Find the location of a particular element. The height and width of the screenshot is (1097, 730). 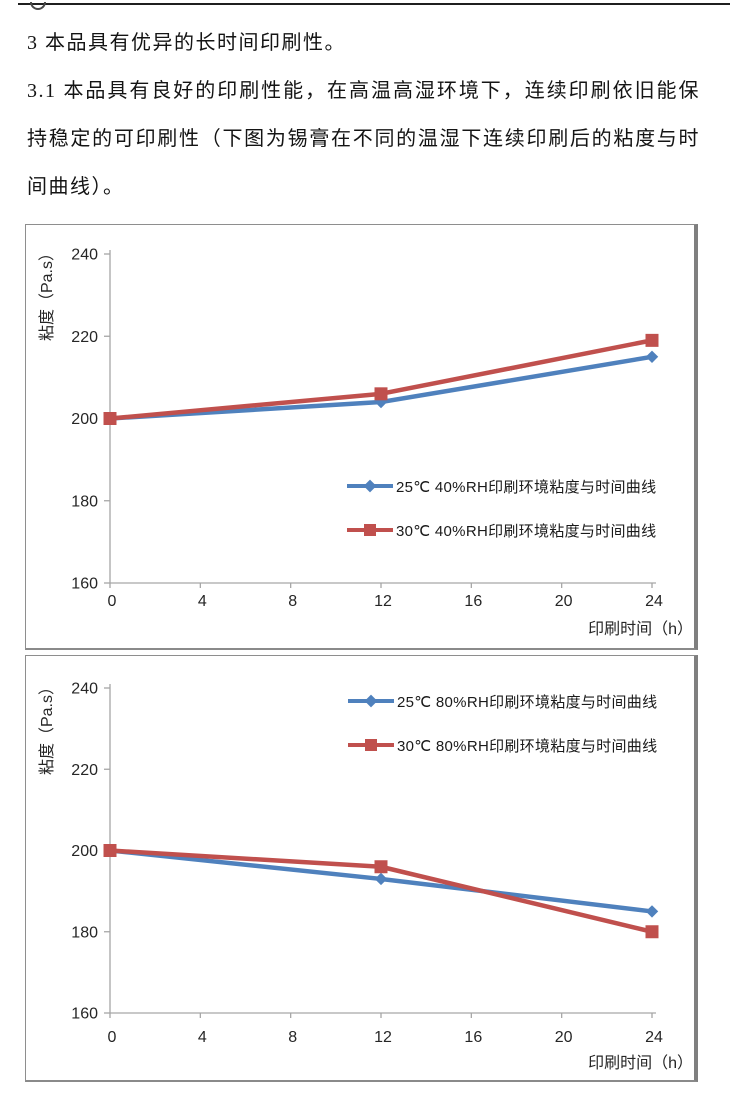

legend-label: 30℃ 40%RH印刷环境粘度与时间曲线 is located at coordinates (526, 531).